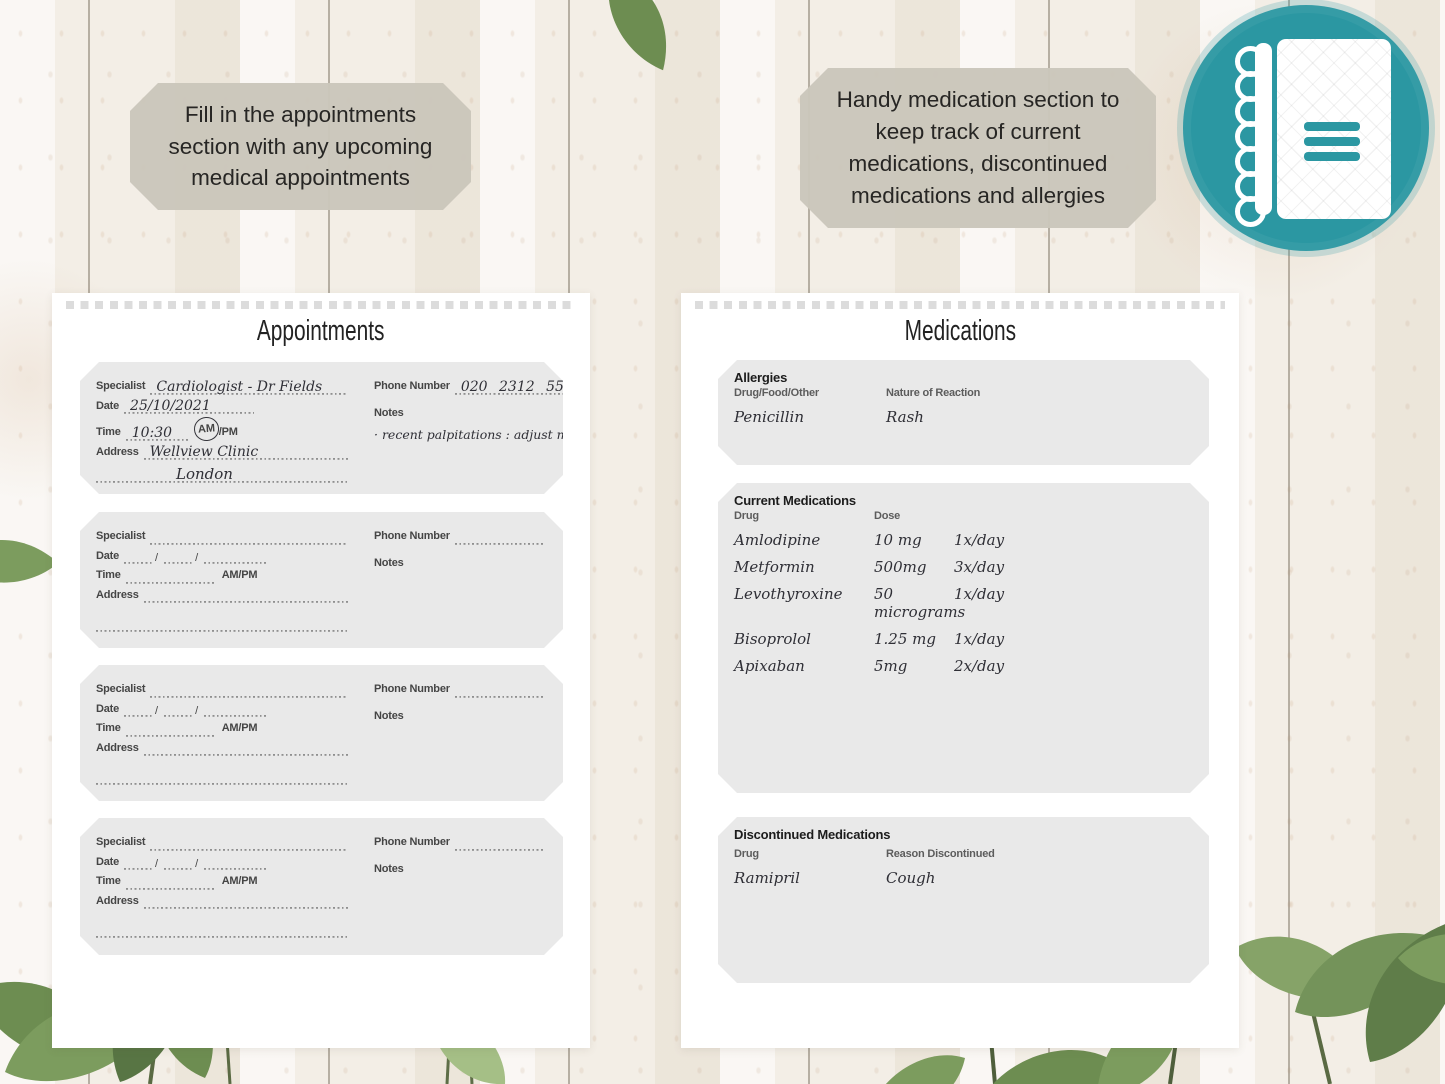 The height and width of the screenshot is (1084, 1445). What do you see at coordinates (788, 594) in the screenshot?
I see `med-drug: Levothyroxine` at bounding box center [788, 594].